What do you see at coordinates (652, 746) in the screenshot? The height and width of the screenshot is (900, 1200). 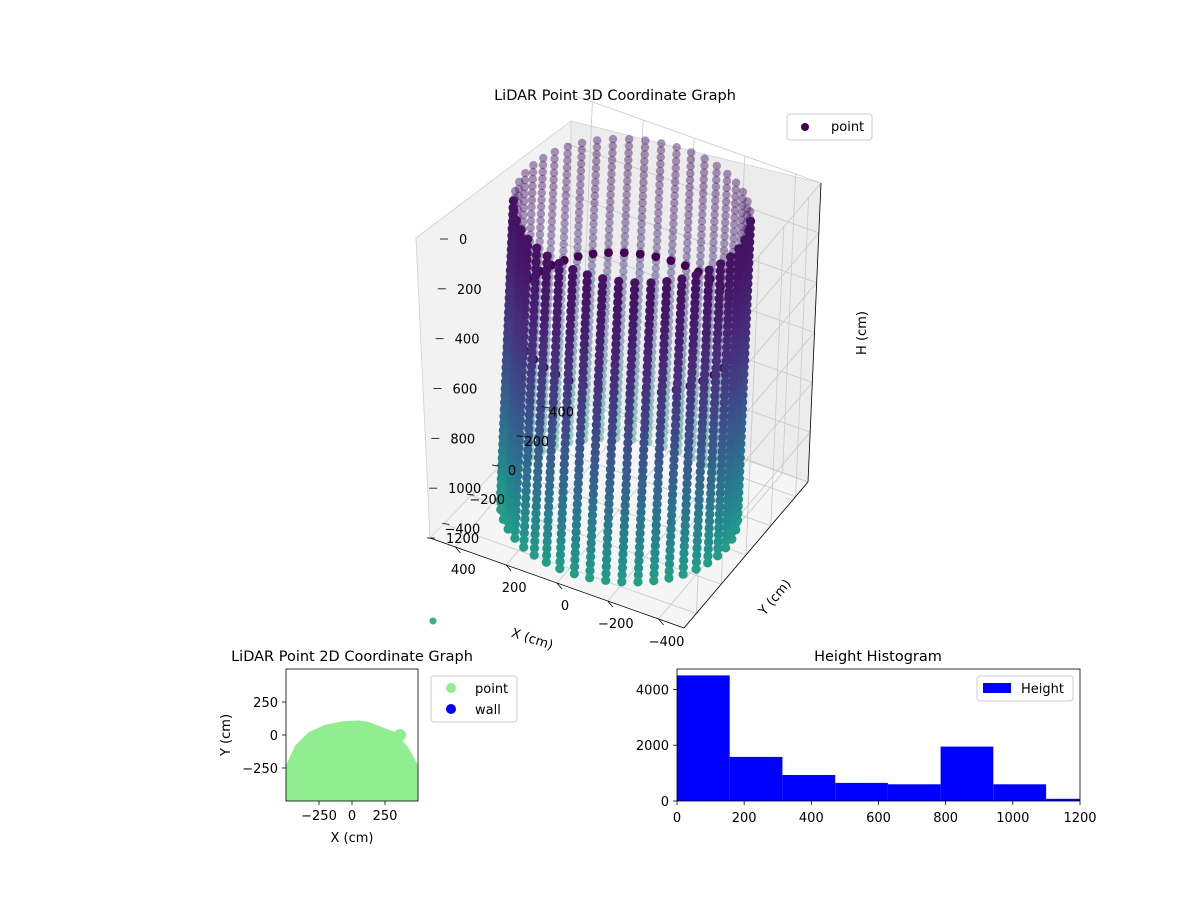 I see `hist-y-tick-label-1: 2000` at bounding box center [652, 746].